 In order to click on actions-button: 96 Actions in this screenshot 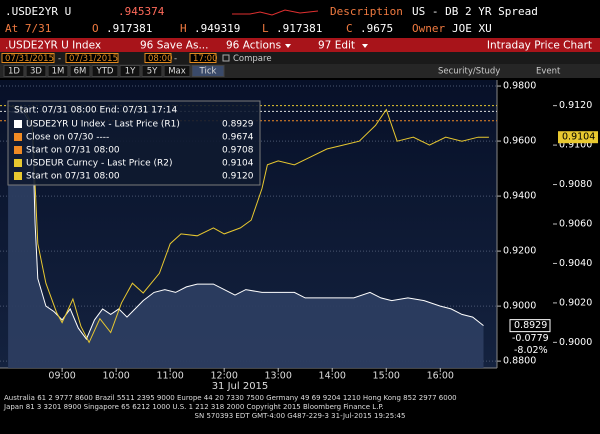, I will do `click(253, 46)`.